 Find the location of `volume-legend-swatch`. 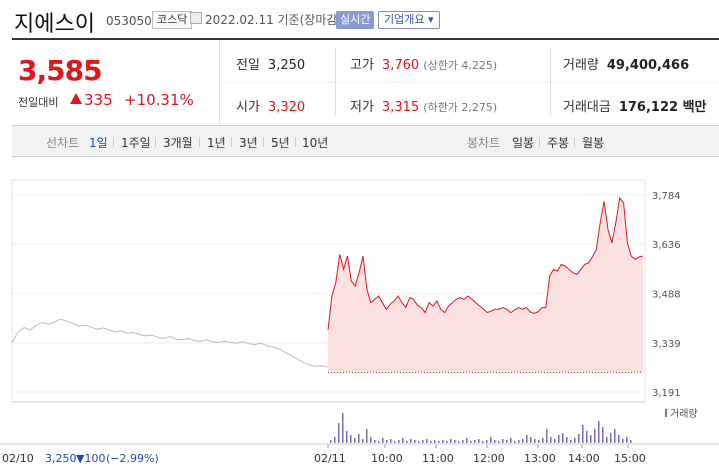

volume-legend-swatch is located at coordinates (666, 413).